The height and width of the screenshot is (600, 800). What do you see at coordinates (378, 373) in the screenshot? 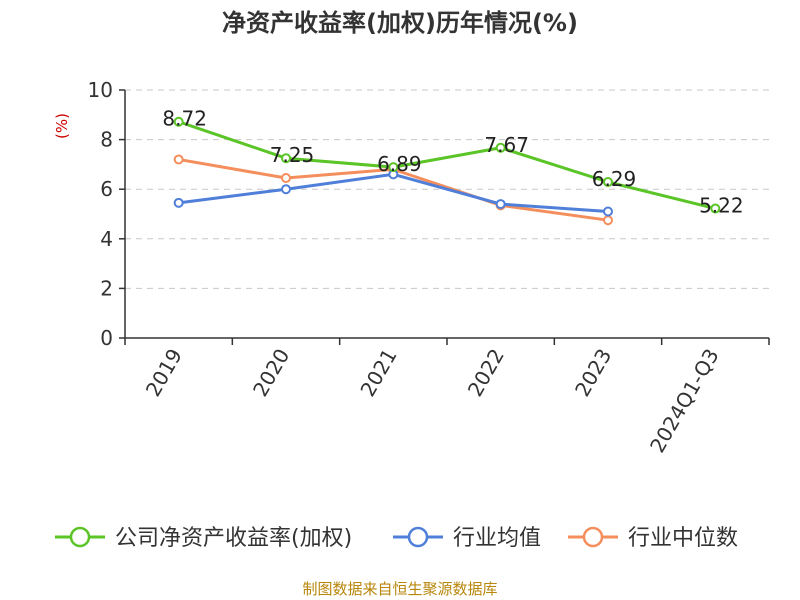
I see `x-tick-label: 2021` at bounding box center [378, 373].